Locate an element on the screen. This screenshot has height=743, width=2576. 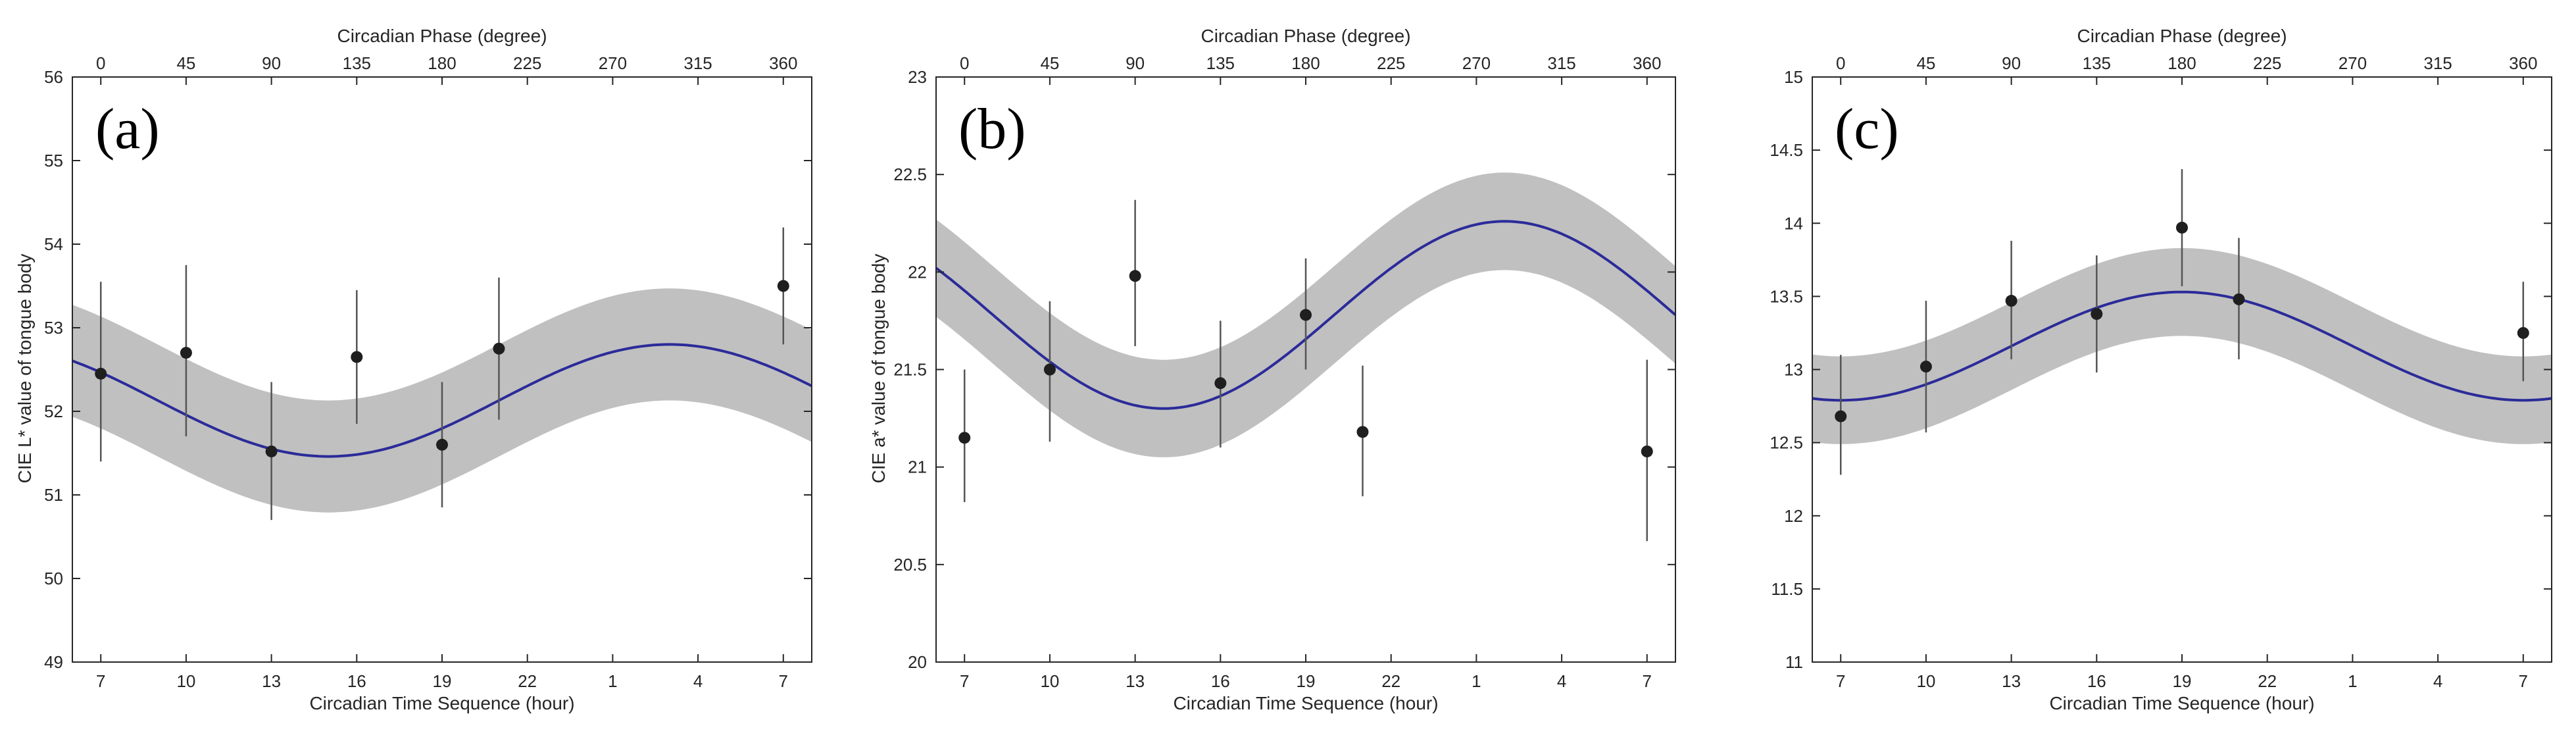
panel-c-y-tick-label: 11 is located at coordinates (1794, 662).